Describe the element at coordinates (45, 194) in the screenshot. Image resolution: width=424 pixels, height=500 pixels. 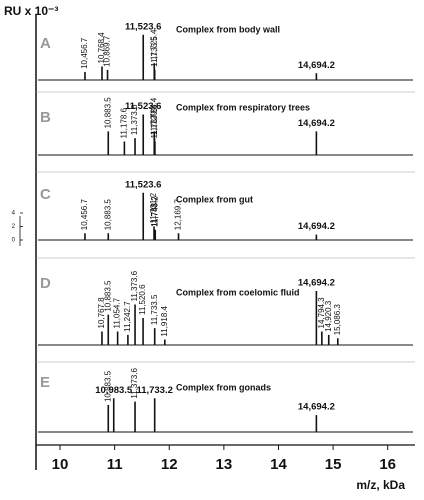
I see `panel-letter: C` at that location.